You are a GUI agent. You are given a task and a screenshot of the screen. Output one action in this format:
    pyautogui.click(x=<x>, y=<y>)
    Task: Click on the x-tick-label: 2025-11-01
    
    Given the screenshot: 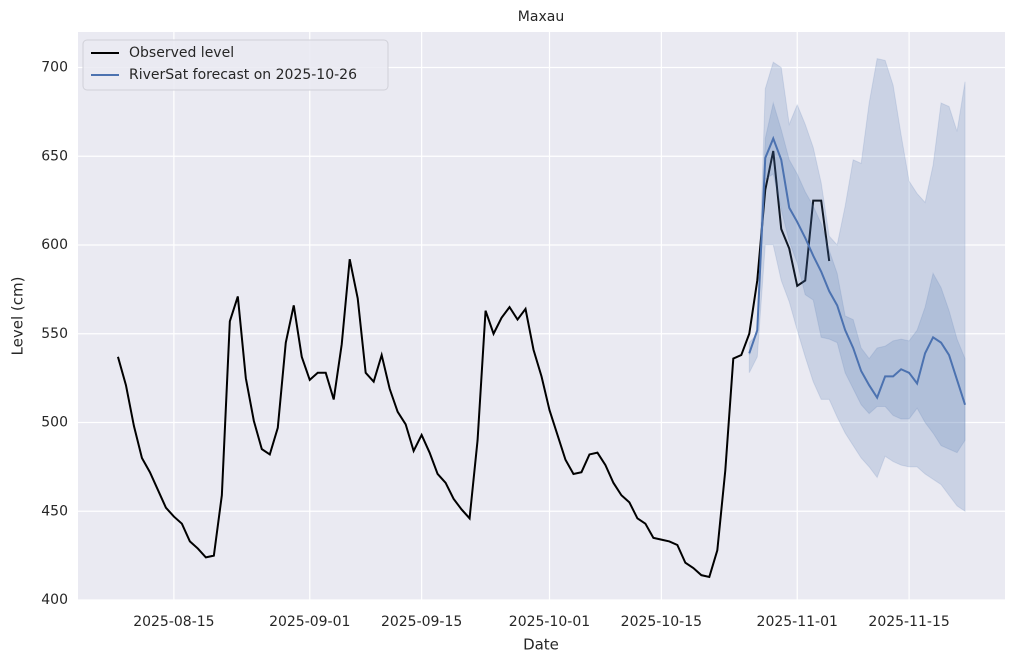 What is the action you would take?
    pyautogui.click(x=797, y=622)
    